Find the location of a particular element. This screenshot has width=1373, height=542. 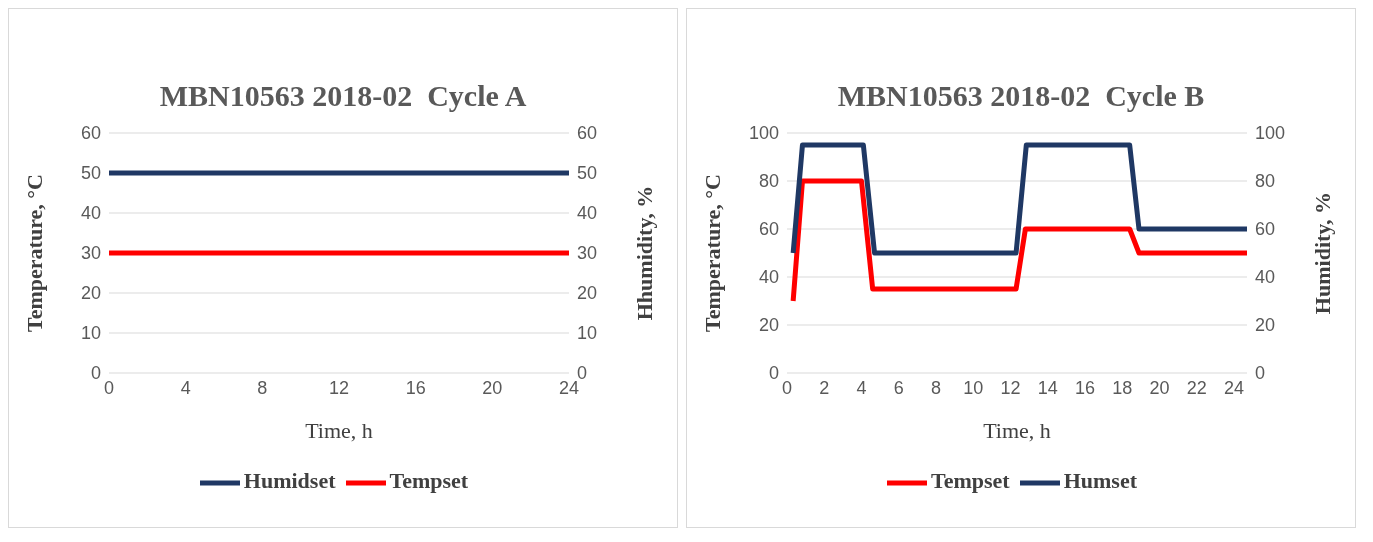

chart-title: MBN10563 2018-02 Cycle B is located at coordinates (1021, 96).